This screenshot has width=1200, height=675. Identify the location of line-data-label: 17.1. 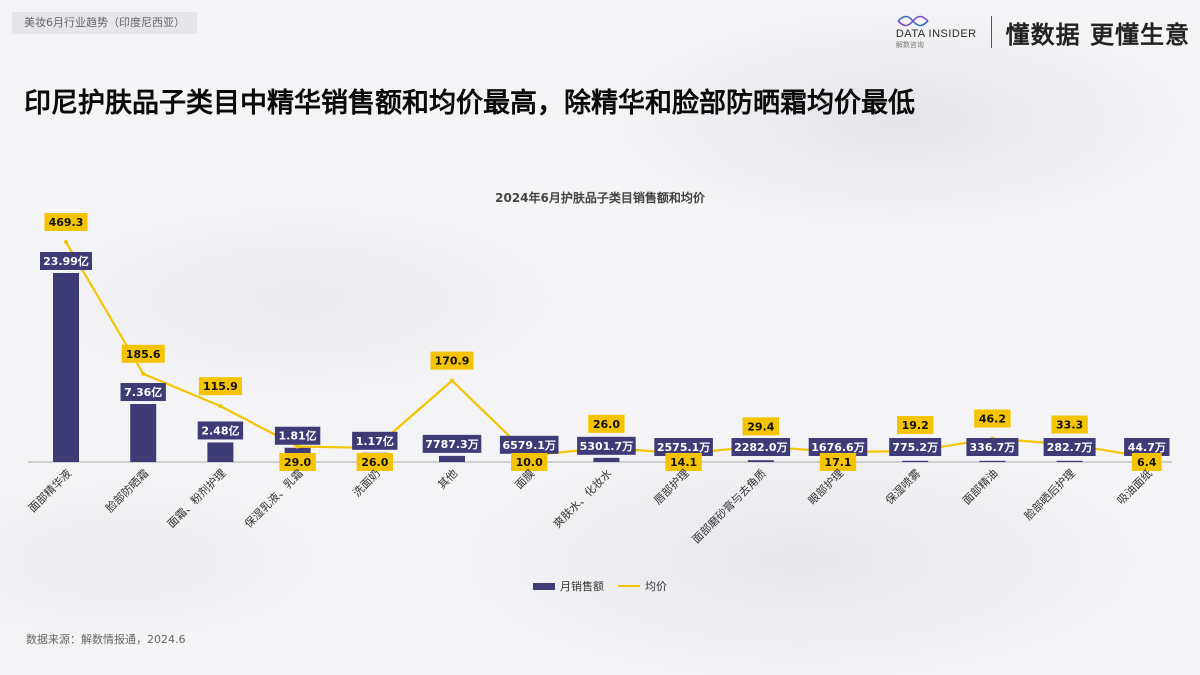
(838, 462).